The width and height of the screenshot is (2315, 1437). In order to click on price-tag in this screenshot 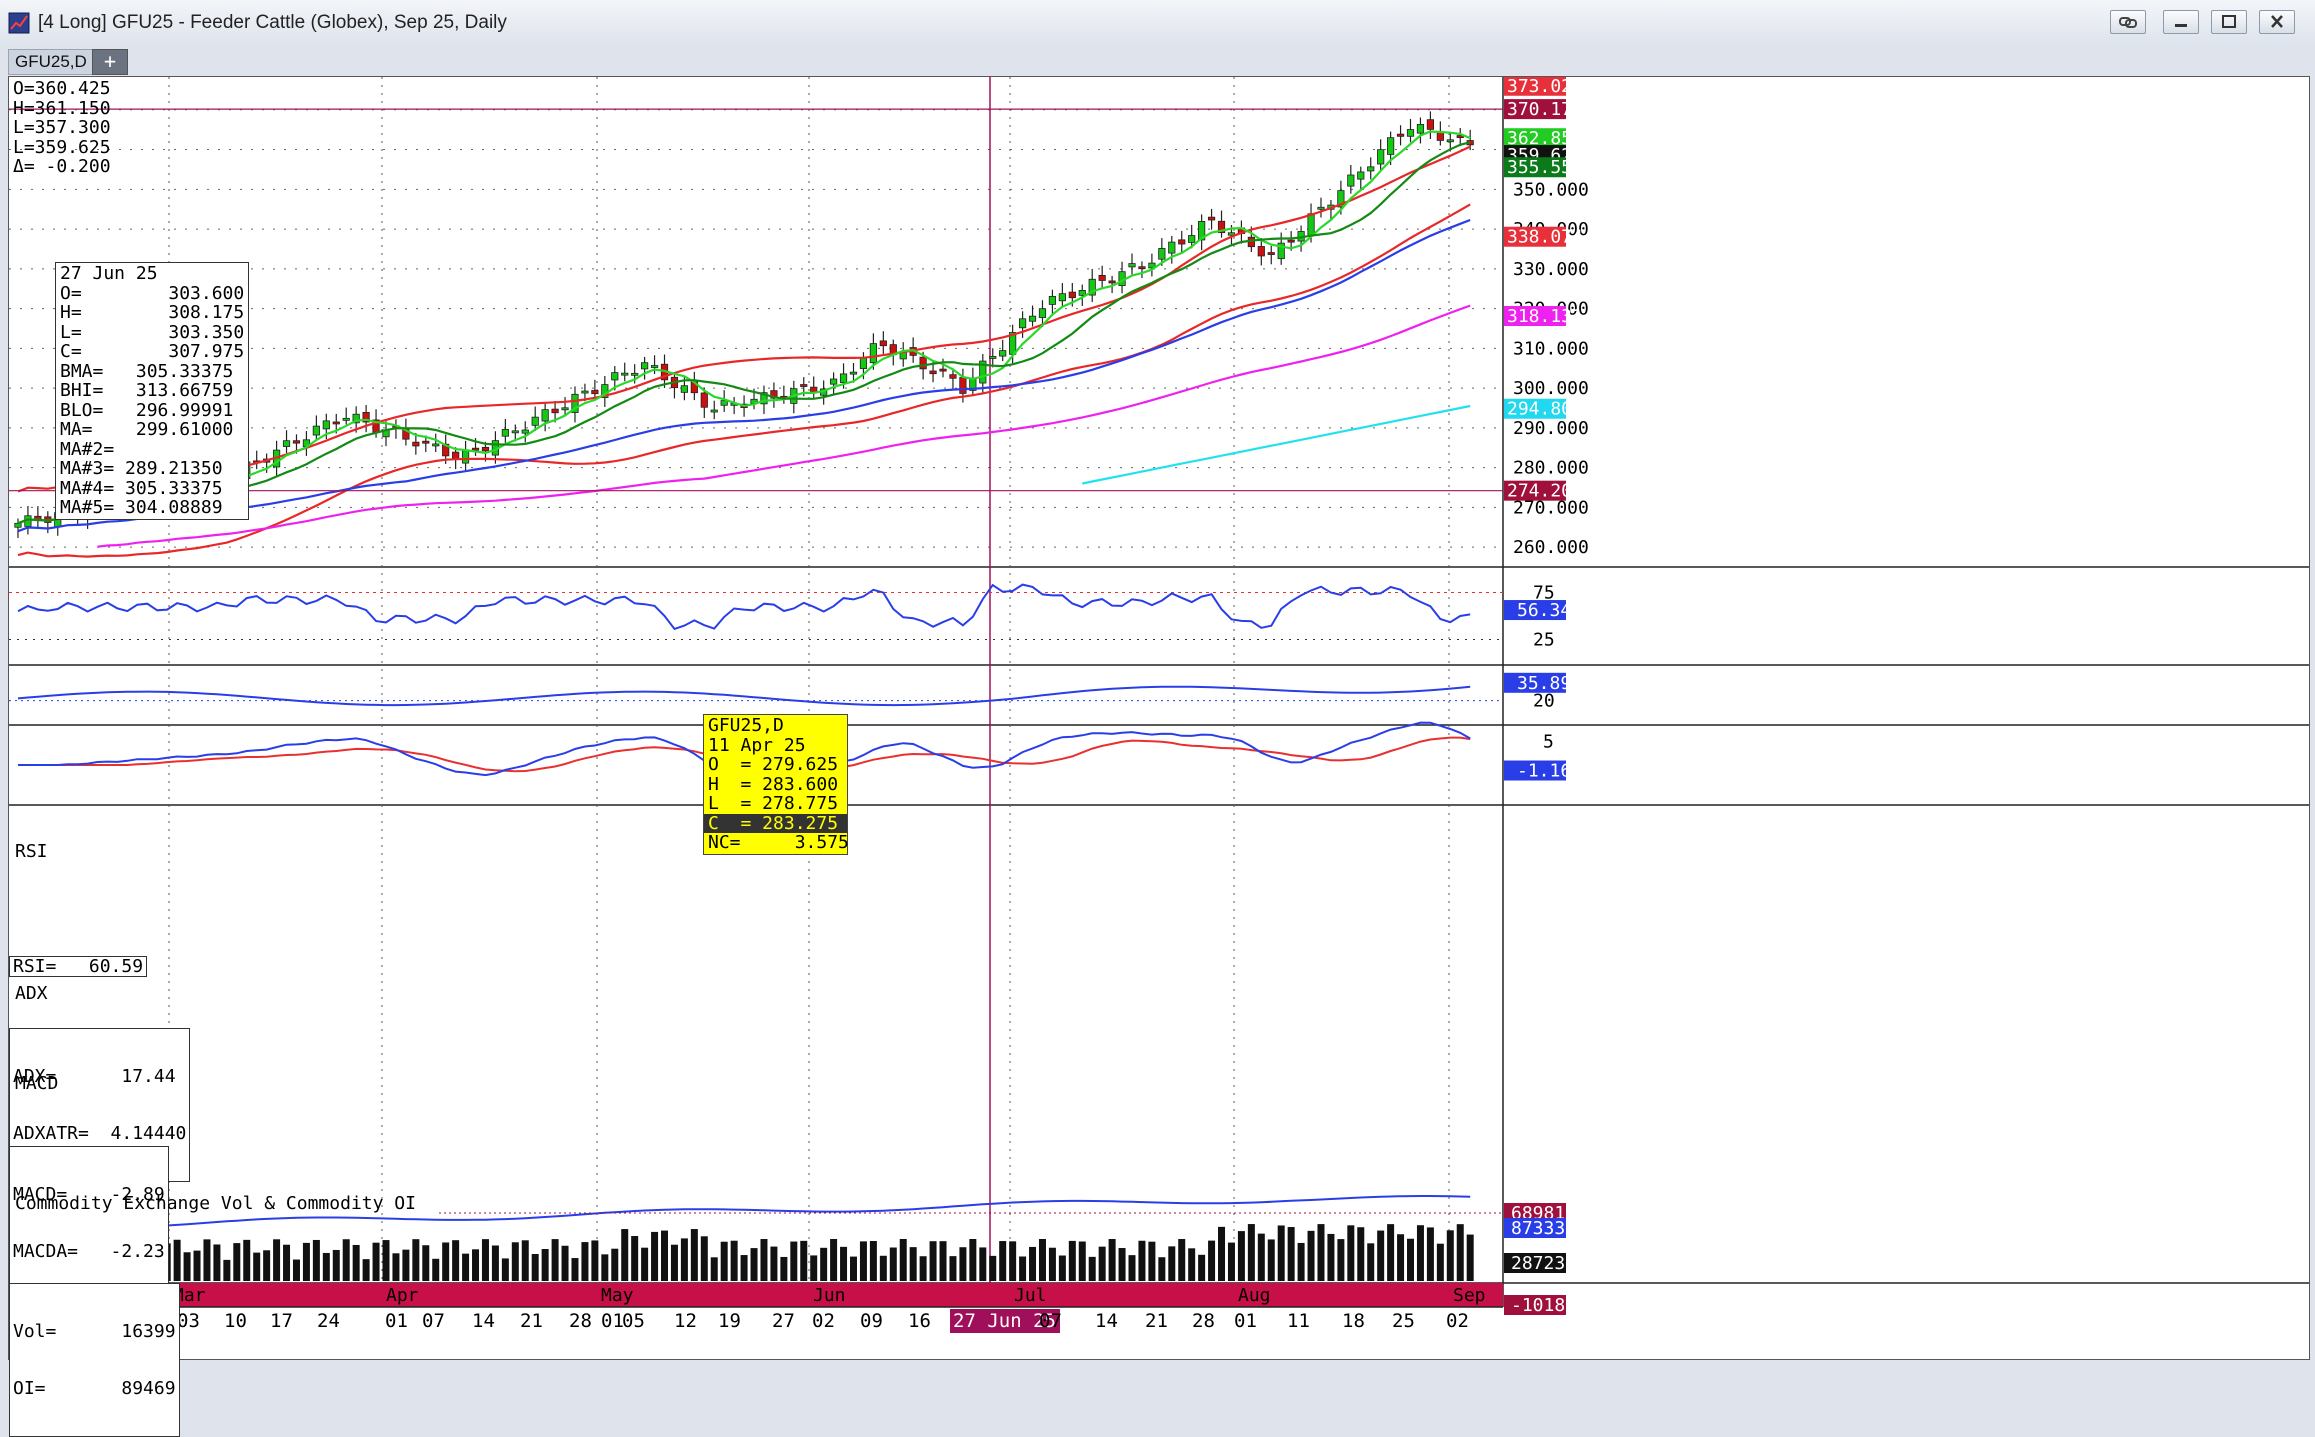, I will do `click(1535, 236)`.